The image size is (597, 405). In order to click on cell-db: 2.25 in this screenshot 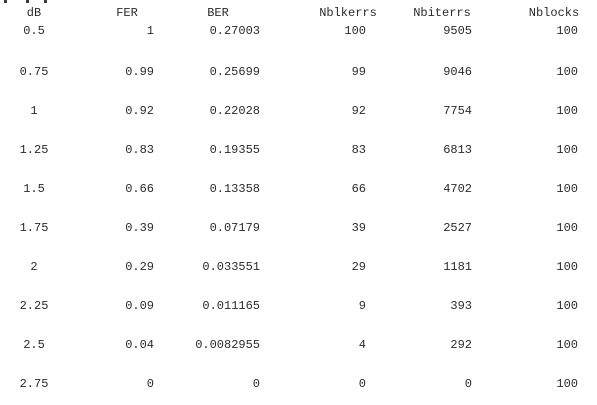, I will do `click(34, 306)`.